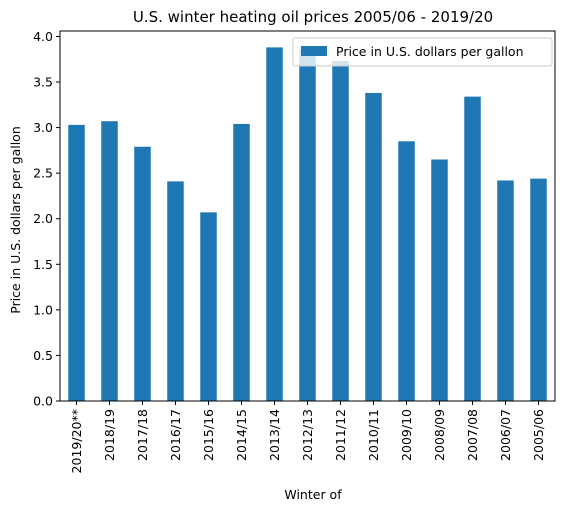  What do you see at coordinates (43, 218) in the screenshot?
I see `y-tick-label: 2.0` at bounding box center [43, 218].